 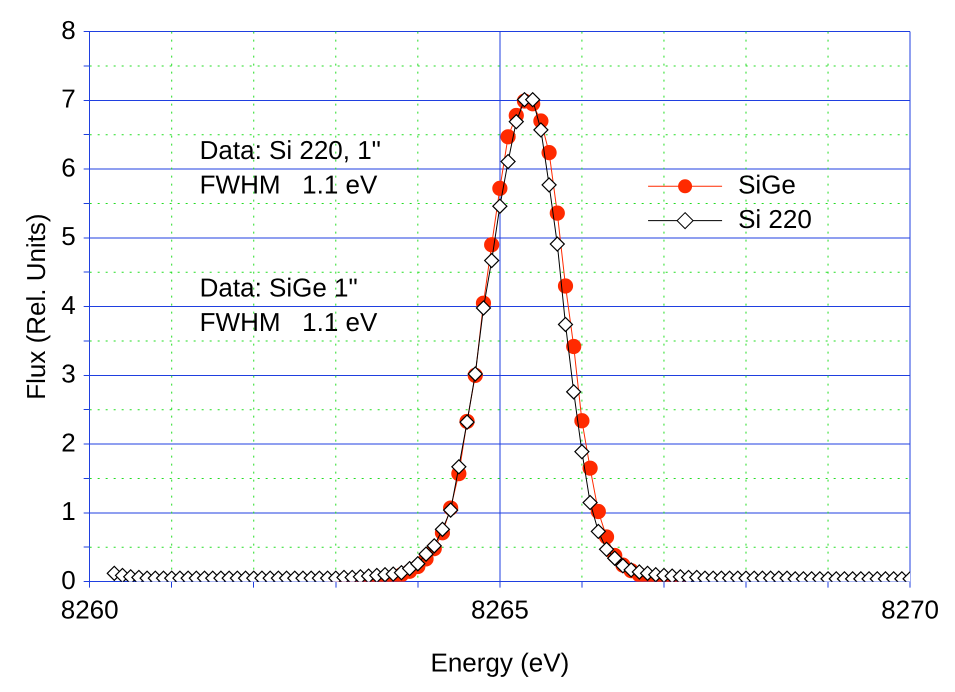 What do you see at coordinates (767, 184) in the screenshot?
I see `legend-label: SiGe` at bounding box center [767, 184].